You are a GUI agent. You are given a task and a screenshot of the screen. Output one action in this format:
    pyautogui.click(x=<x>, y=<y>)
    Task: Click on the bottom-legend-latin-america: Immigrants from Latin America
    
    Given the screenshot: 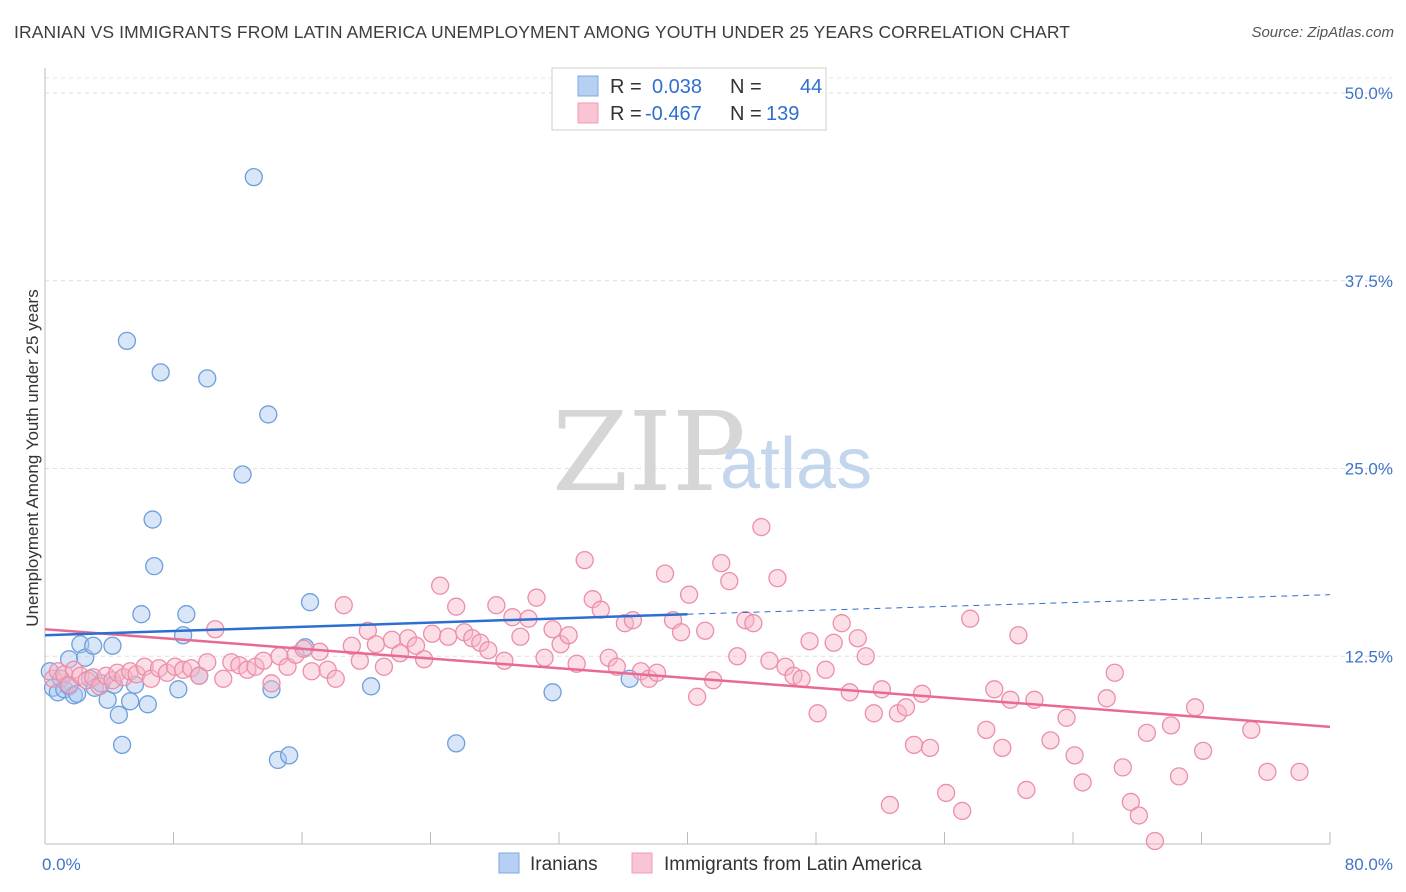 What is the action you would take?
    pyautogui.click(x=793, y=864)
    